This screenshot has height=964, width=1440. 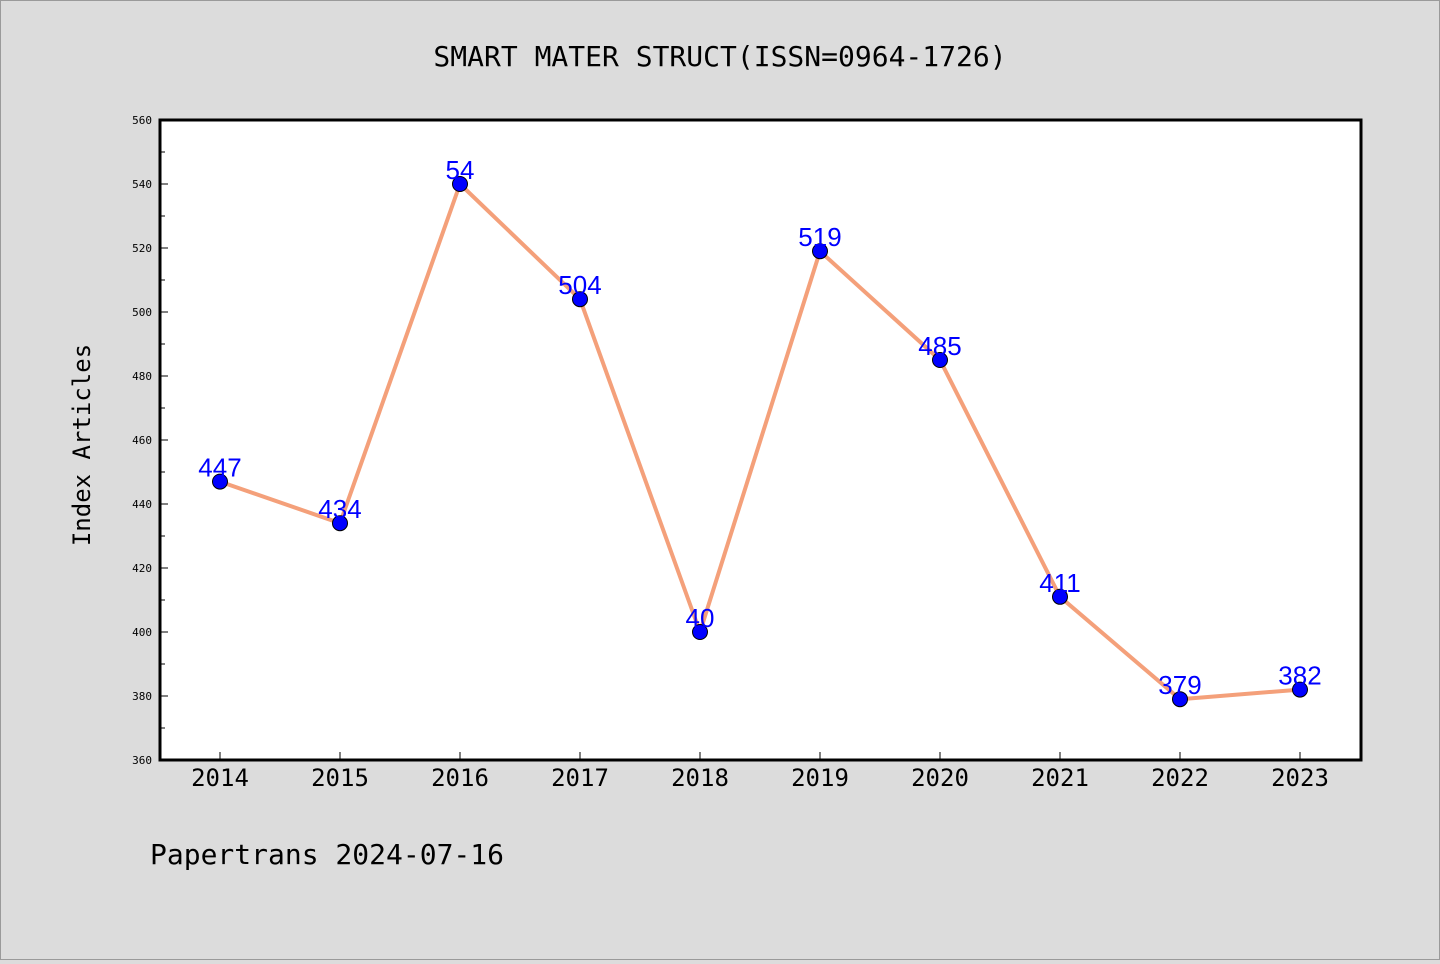 I want to click on x-tick-label: 2023, so click(x=1300, y=778).